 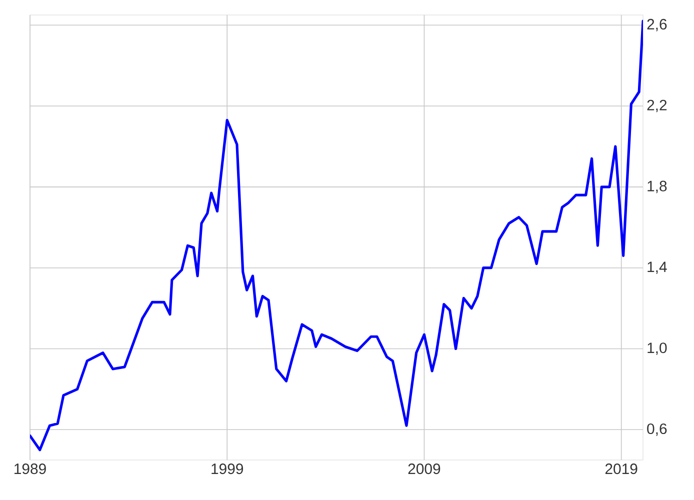 What do you see at coordinates (657, 348) in the screenshot?
I see `y-tick-label: 1,0` at bounding box center [657, 348].